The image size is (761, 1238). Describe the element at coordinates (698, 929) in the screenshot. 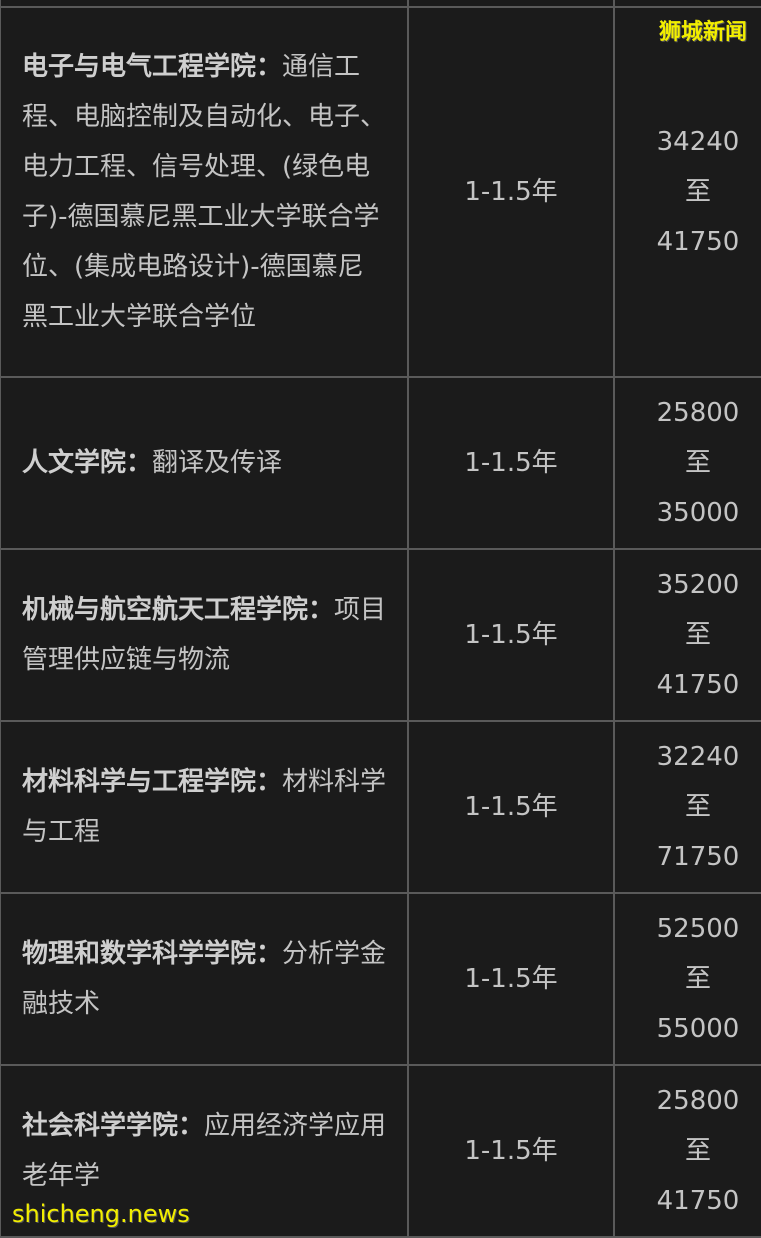

I see `fee-min: 52500` at that location.